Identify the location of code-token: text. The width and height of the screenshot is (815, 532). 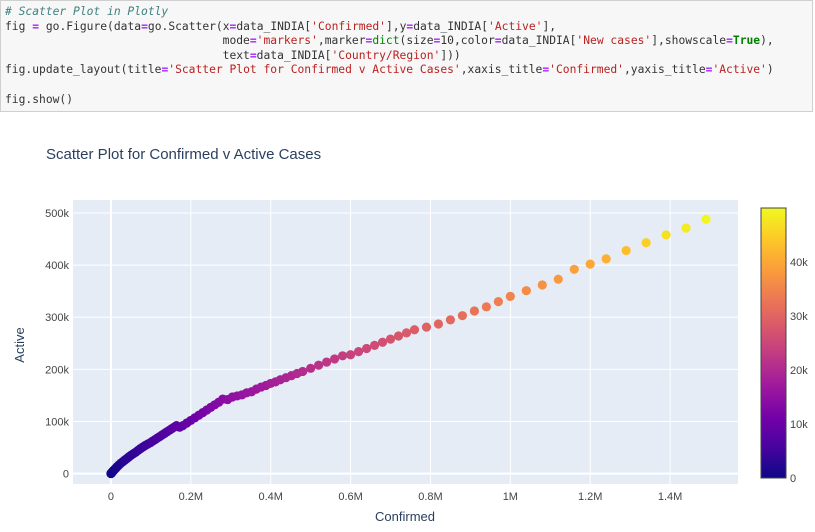
(127, 55).